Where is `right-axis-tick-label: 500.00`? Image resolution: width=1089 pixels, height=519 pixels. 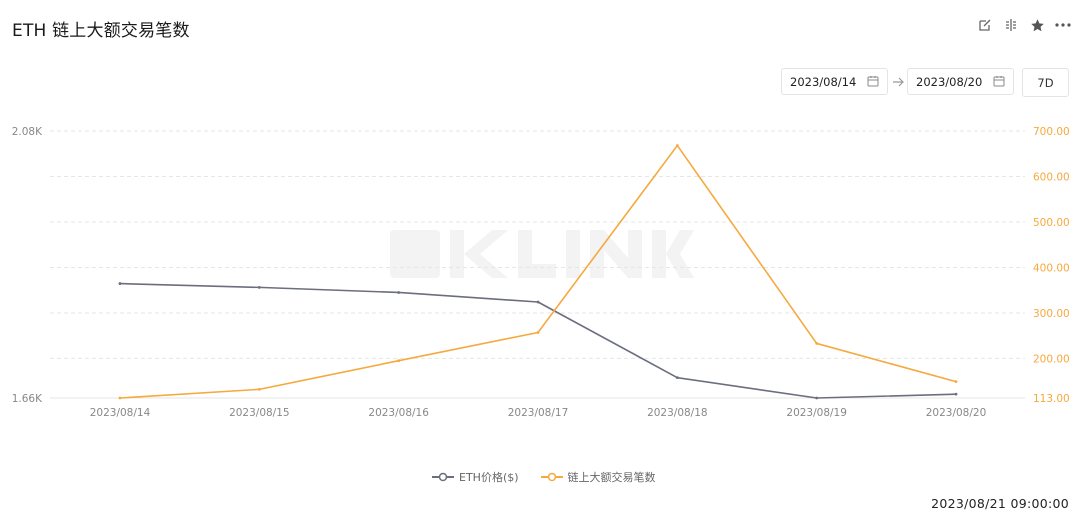 right-axis-tick-label: 500.00 is located at coordinates (1051, 223).